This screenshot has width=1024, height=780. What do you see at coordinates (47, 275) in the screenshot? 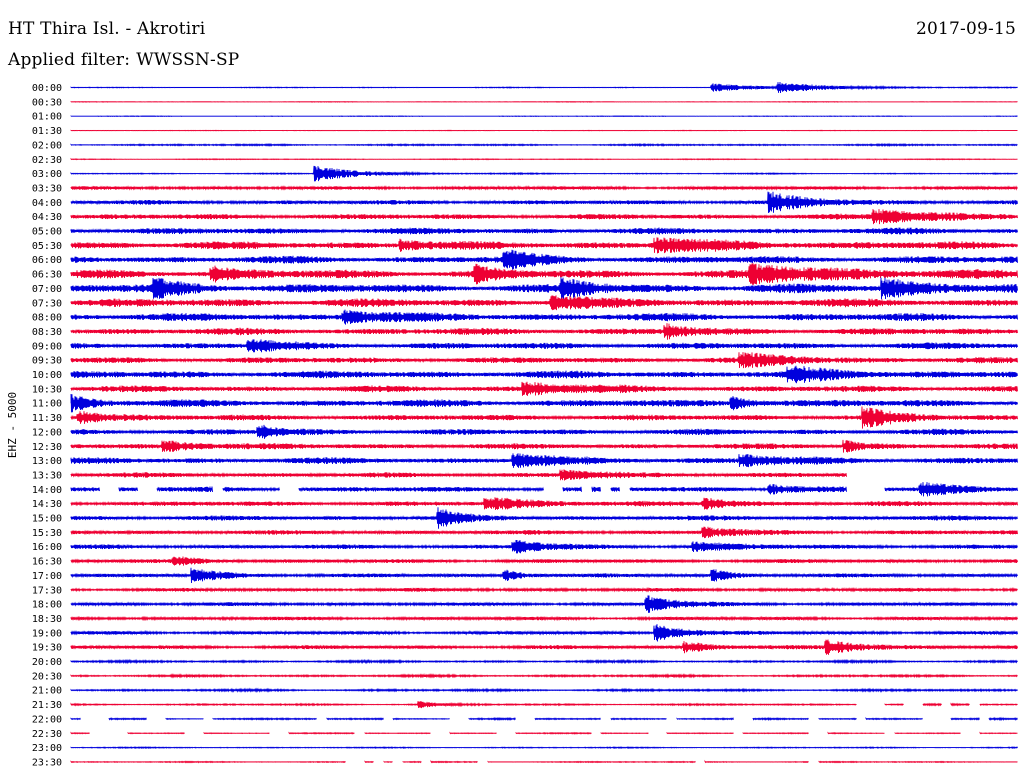
I see `row-time-label: 06:30` at bounding box center [47, 275].